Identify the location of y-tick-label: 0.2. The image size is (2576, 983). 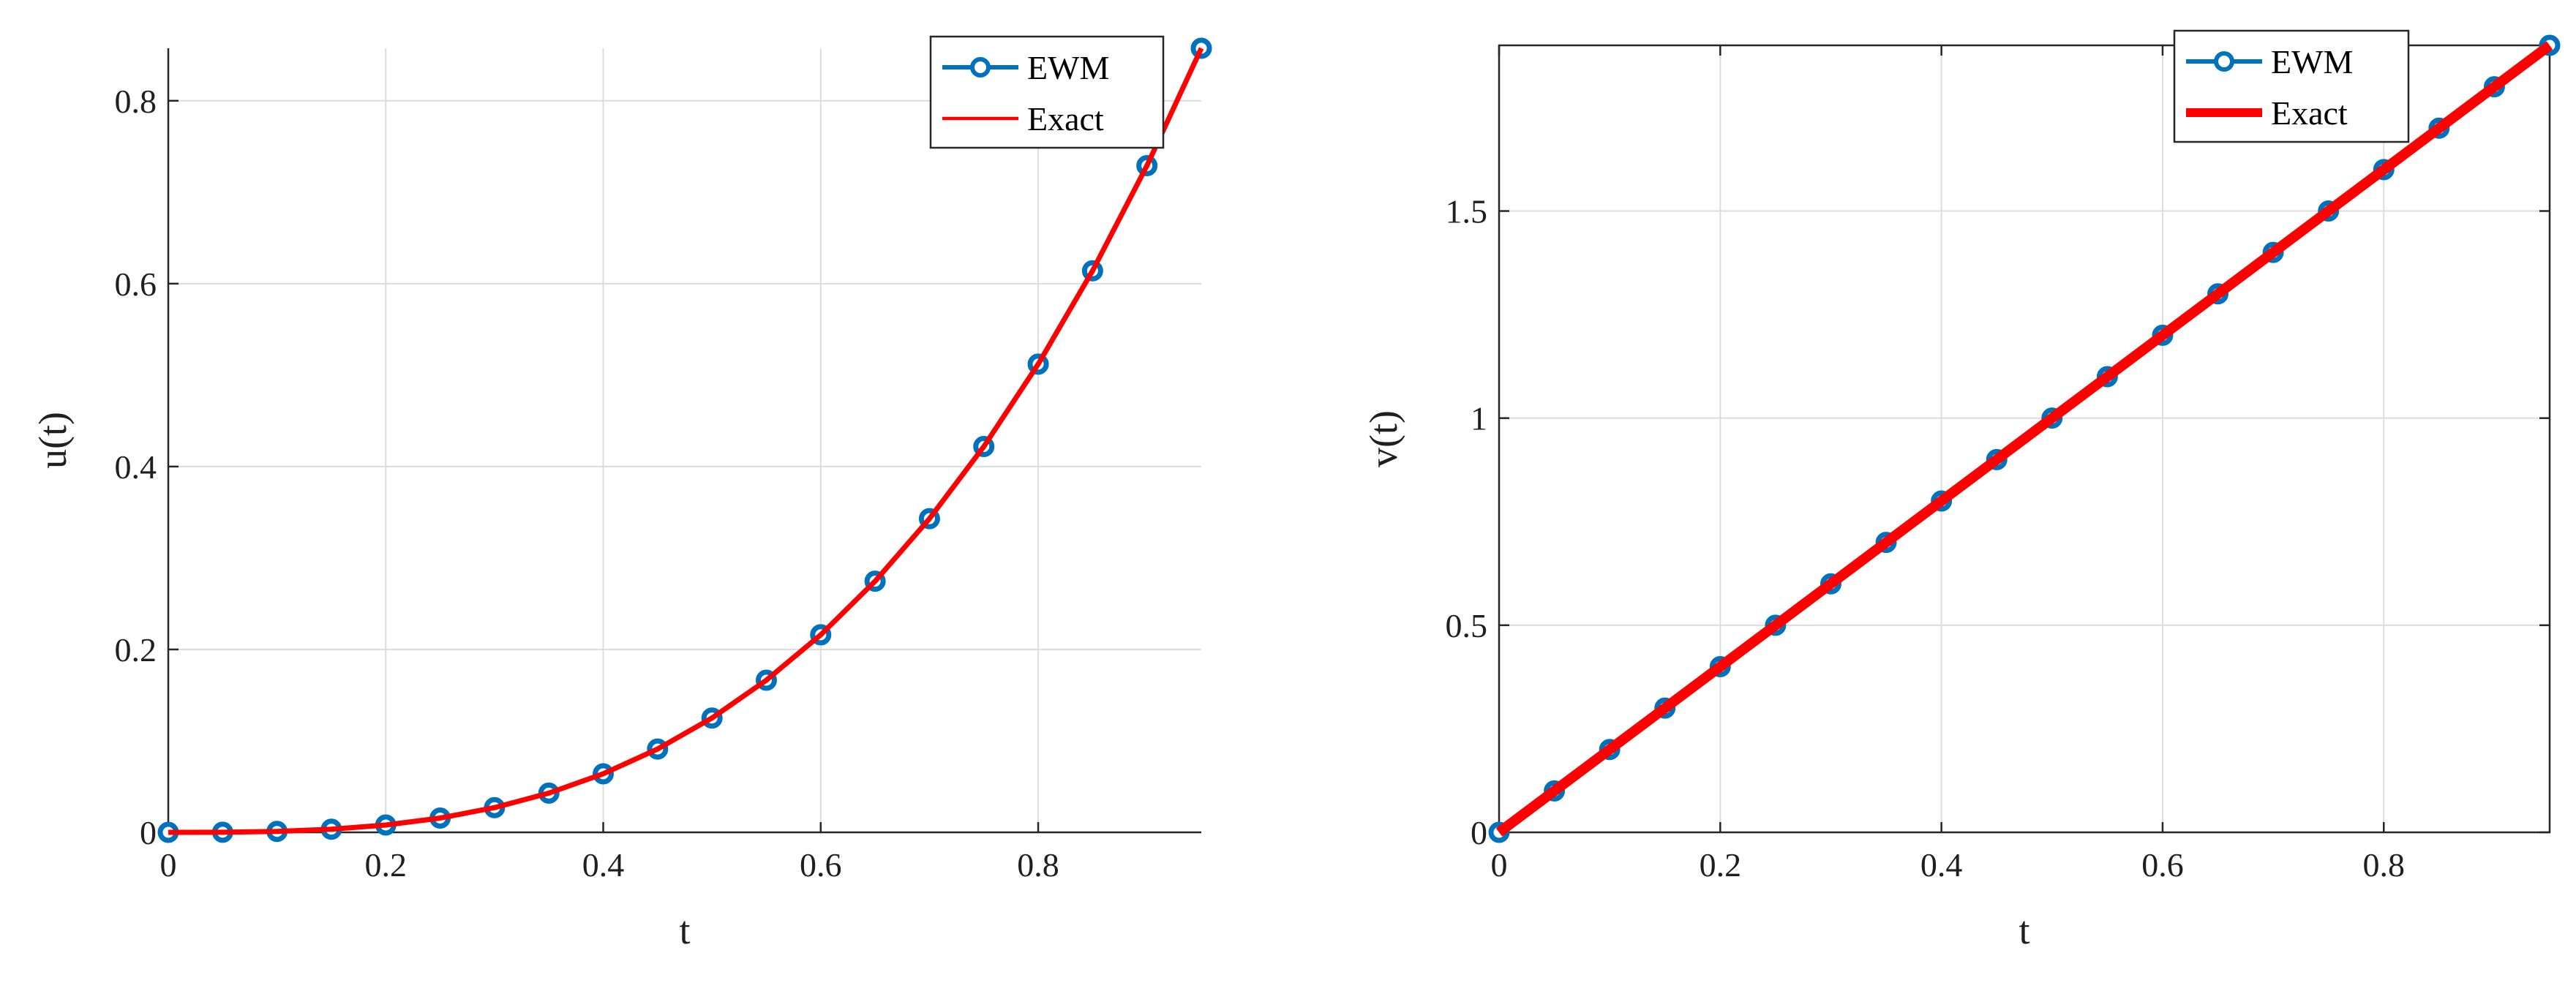
(136, 649).